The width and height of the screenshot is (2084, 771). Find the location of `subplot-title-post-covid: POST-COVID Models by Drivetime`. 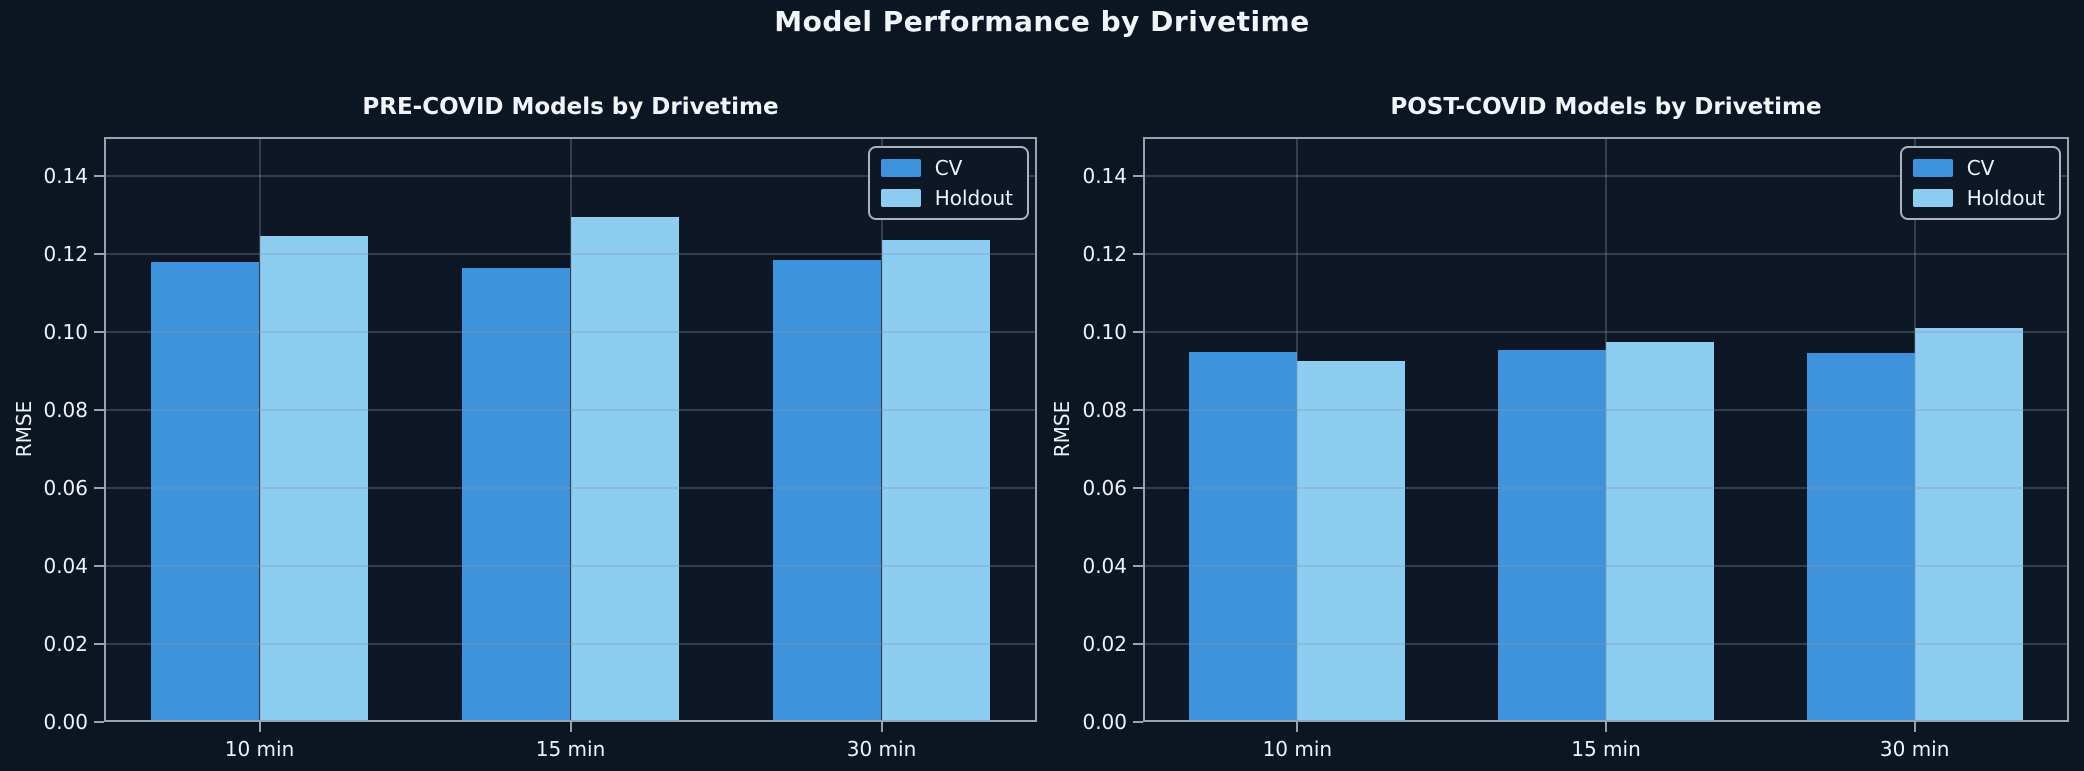

subplot-title-post-covid: POST-COVID Models by Drivetime is located at coordinates (1606, 107).